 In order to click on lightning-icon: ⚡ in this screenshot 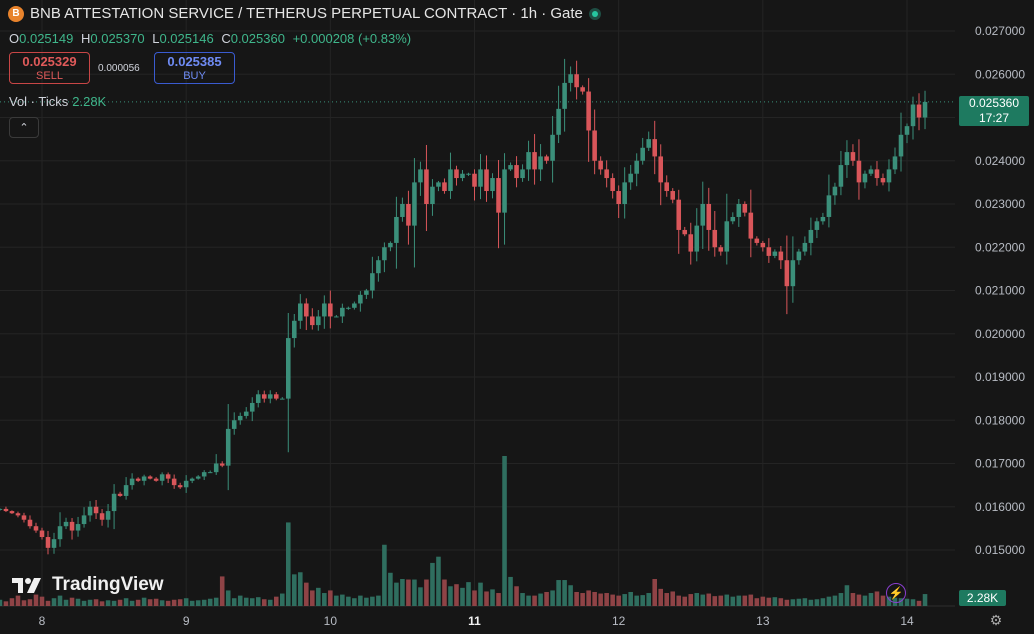, I will do `click(896, 593)`.